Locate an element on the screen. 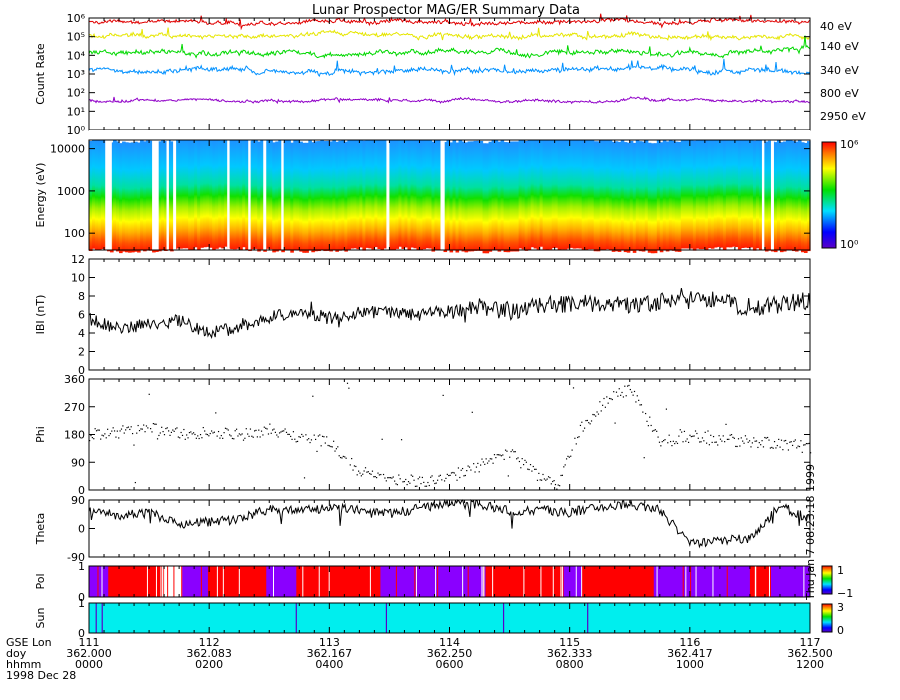 The height and width of the screenshot is (700, 900). footer-doy: 362.250 is located at coordinates (450, 653).